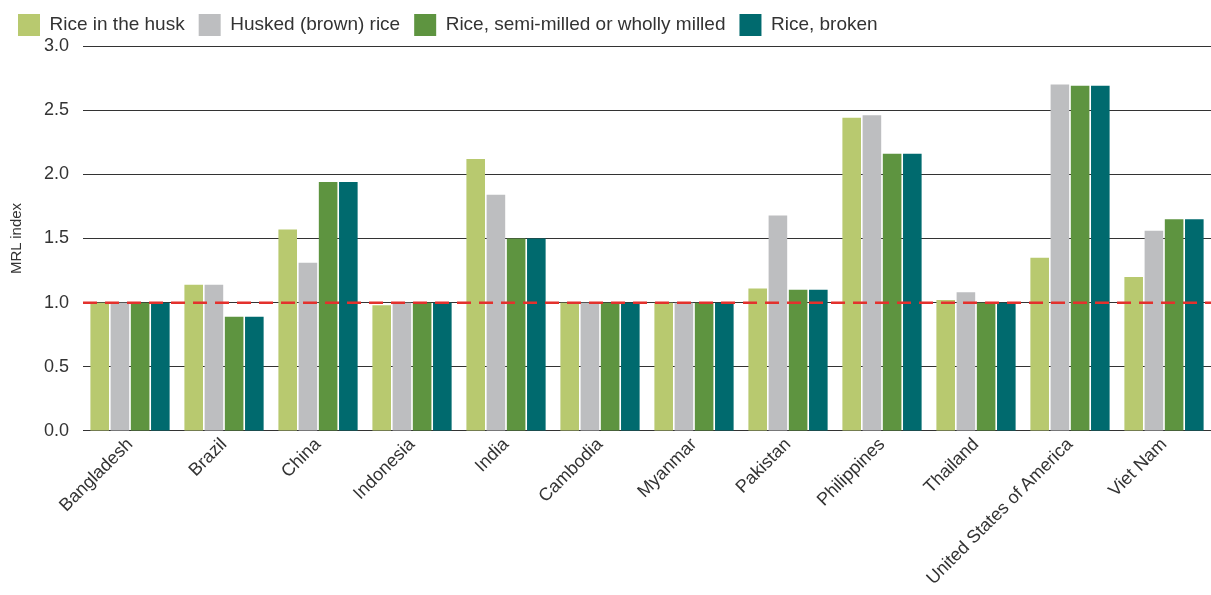 The width and height of the screenshot is (1211, 595). Describe the element at coordinates (56, 429) in the screenshot. I see `y-tick-label: 0.0` at that location.